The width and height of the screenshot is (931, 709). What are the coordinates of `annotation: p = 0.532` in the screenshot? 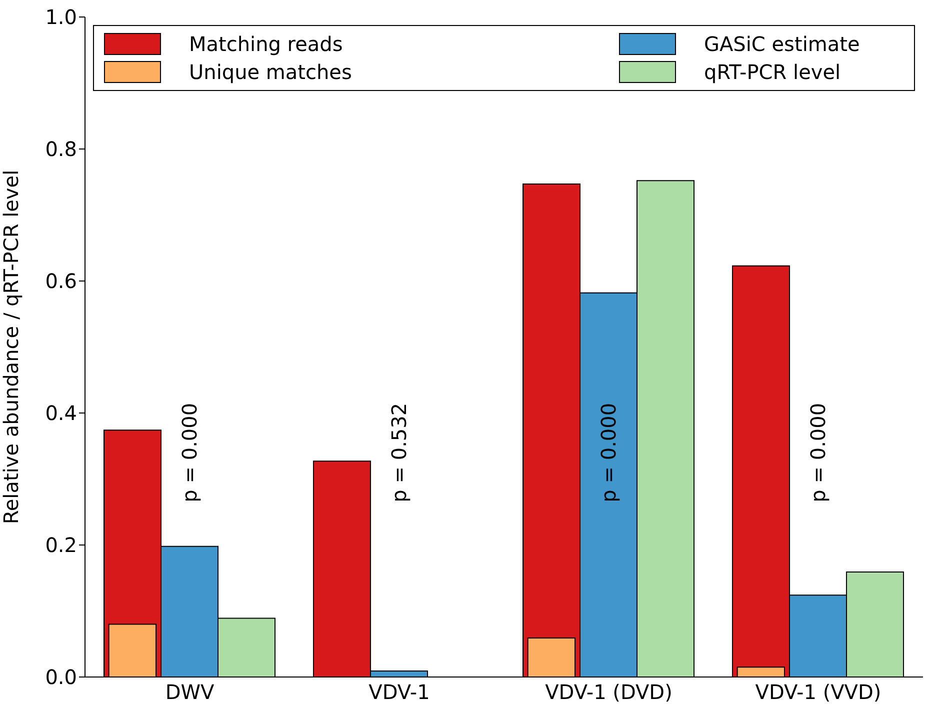 It's located at (399, 452).